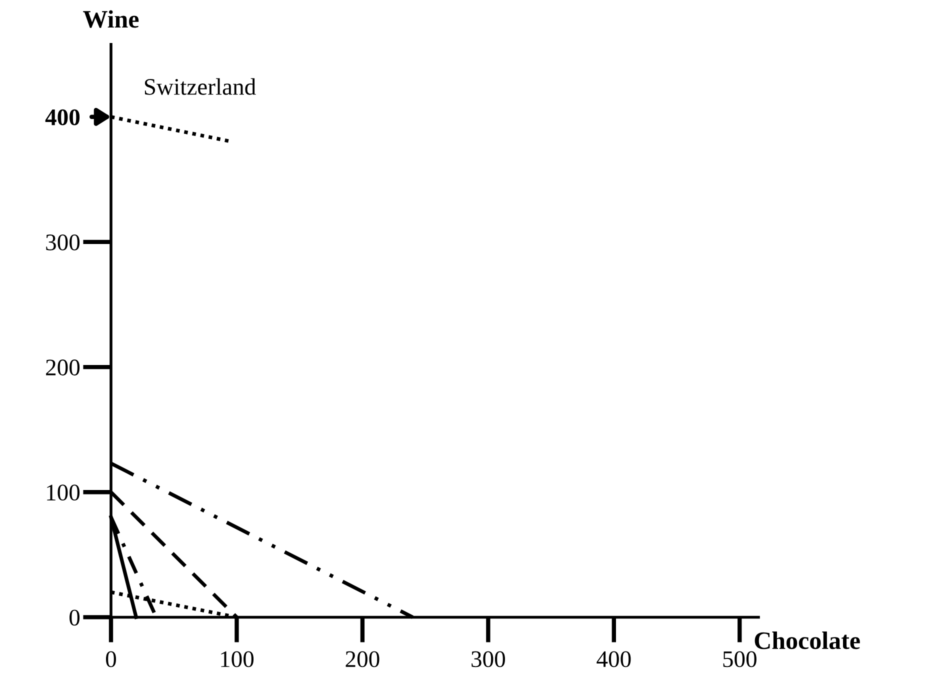  I want to click on y-tick-label: 100, so click(63, 492).